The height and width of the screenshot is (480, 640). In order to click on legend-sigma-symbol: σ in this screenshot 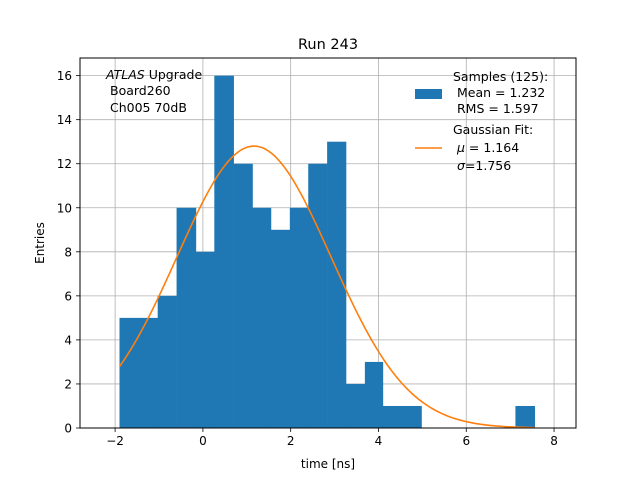, I will do `click(461, 165)`.